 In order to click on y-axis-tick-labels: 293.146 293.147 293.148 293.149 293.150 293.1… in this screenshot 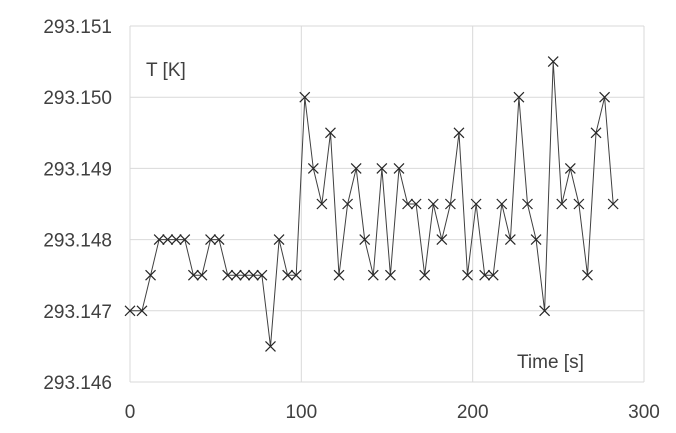, I will do `click(77, 205)`.